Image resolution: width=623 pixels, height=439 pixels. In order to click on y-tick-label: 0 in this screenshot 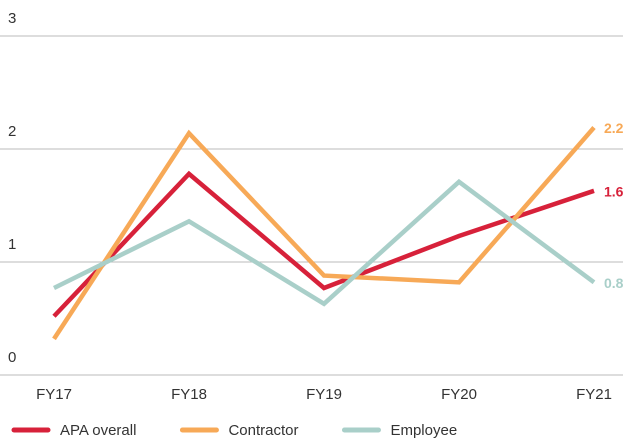, I will do `click(12, 357)`.